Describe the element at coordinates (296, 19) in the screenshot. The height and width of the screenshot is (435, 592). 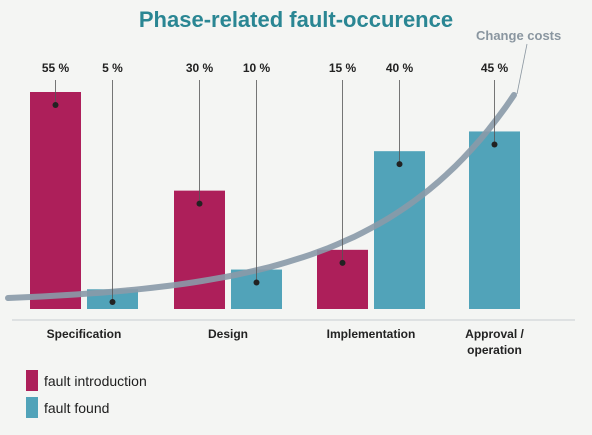
I see `chart-title: Phase-related fault-occurence` at that location.